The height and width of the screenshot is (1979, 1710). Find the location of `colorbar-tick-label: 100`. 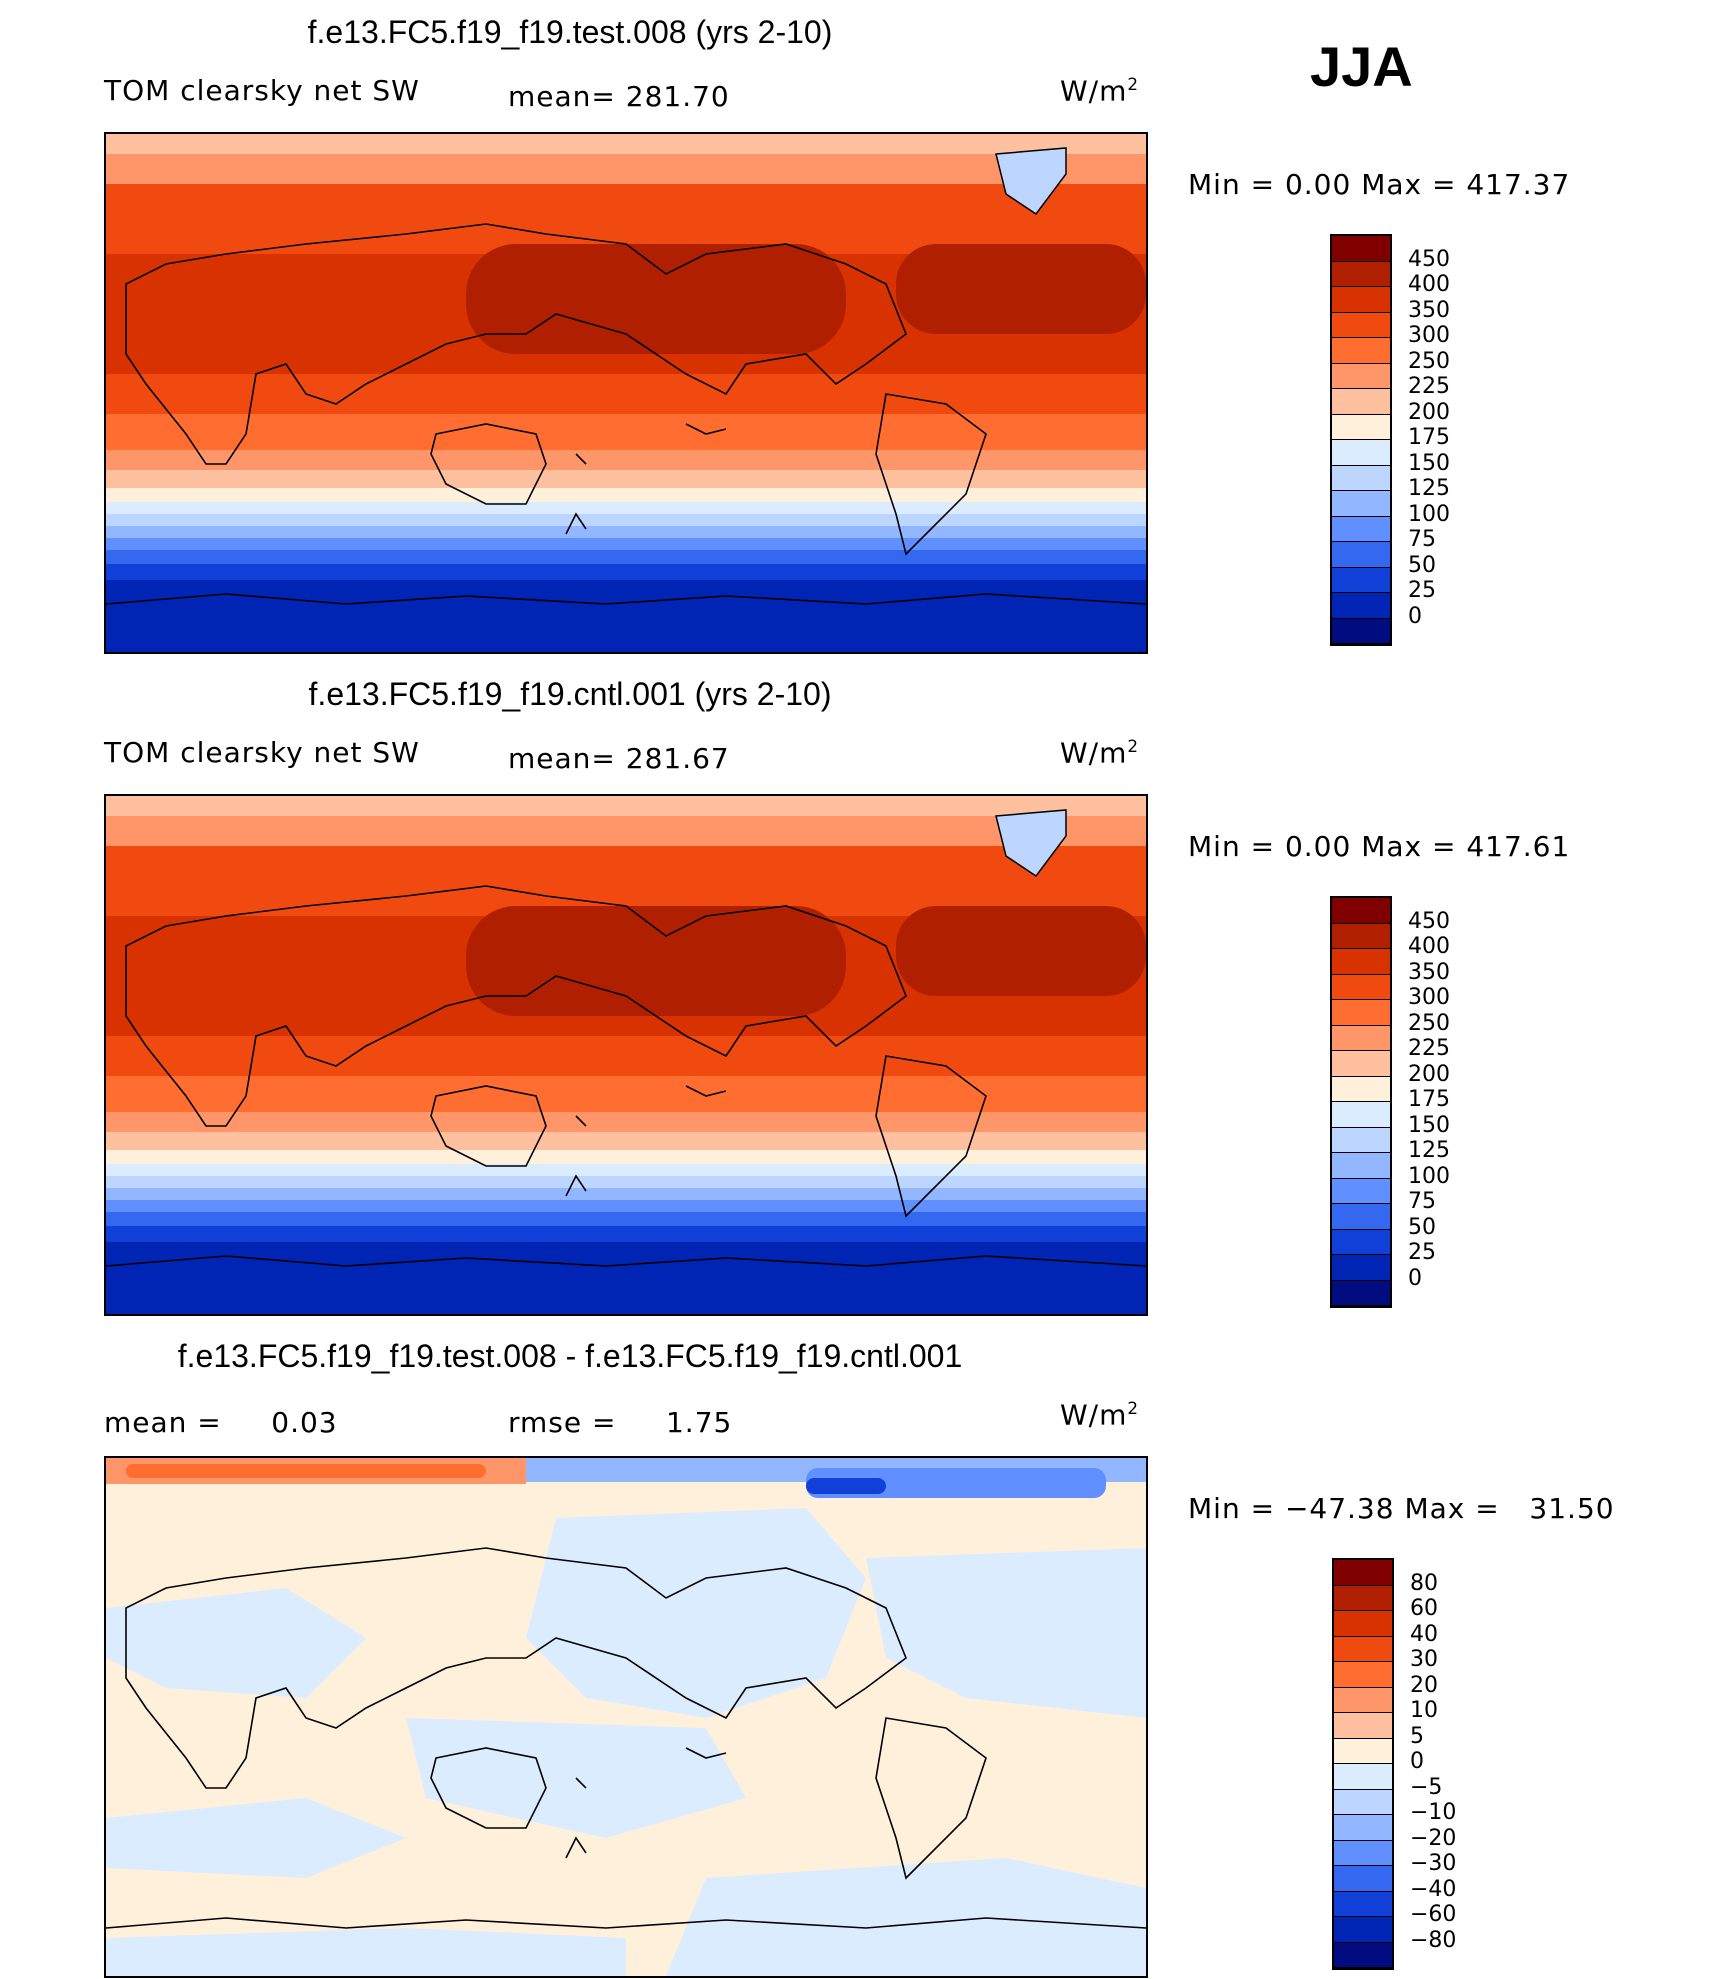

colorbar-tick-label: 100 is located at coordinates (1429, 1176).